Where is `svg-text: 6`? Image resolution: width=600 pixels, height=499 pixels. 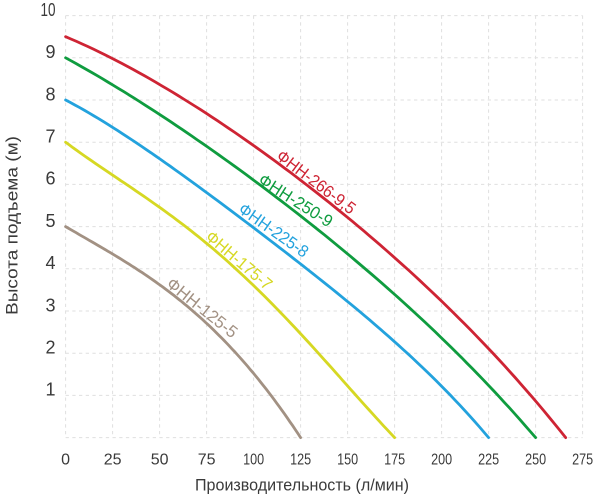
svg-text: 6 is located at coordinates (50, 179).